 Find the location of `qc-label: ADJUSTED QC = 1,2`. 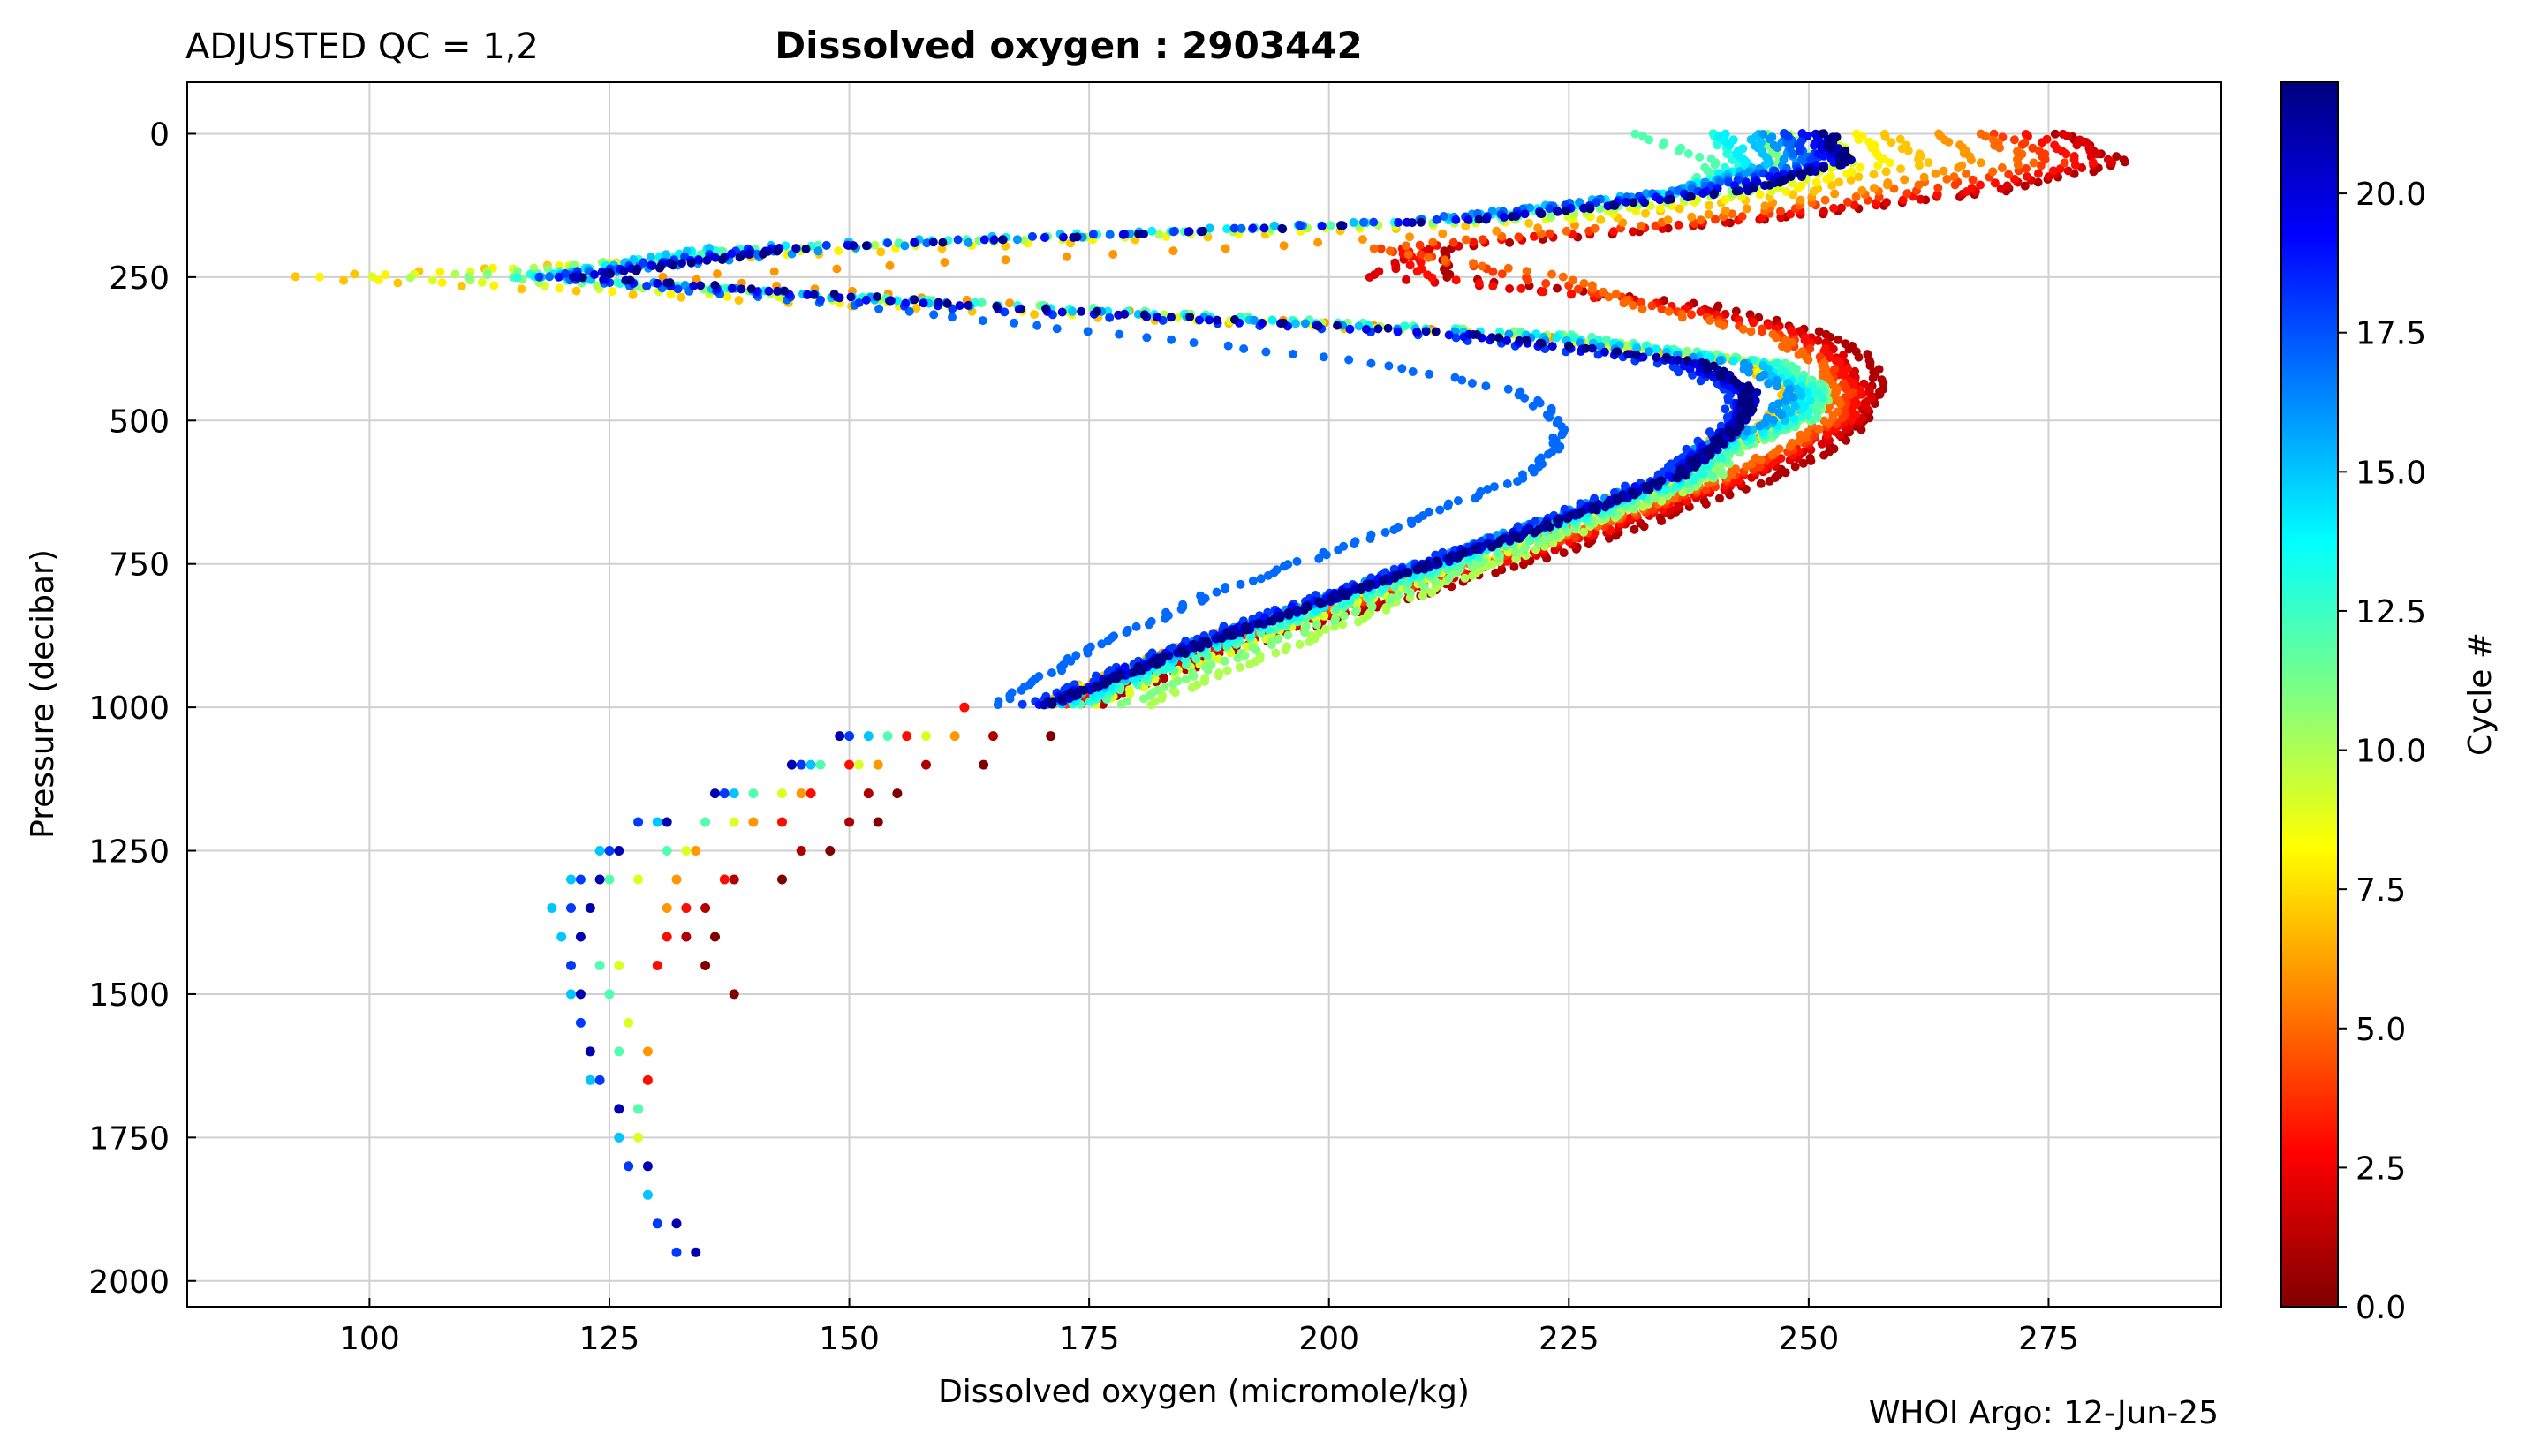

qc-label: ADJUSTED QC = 1,2 is located at coordinates (362, 46).